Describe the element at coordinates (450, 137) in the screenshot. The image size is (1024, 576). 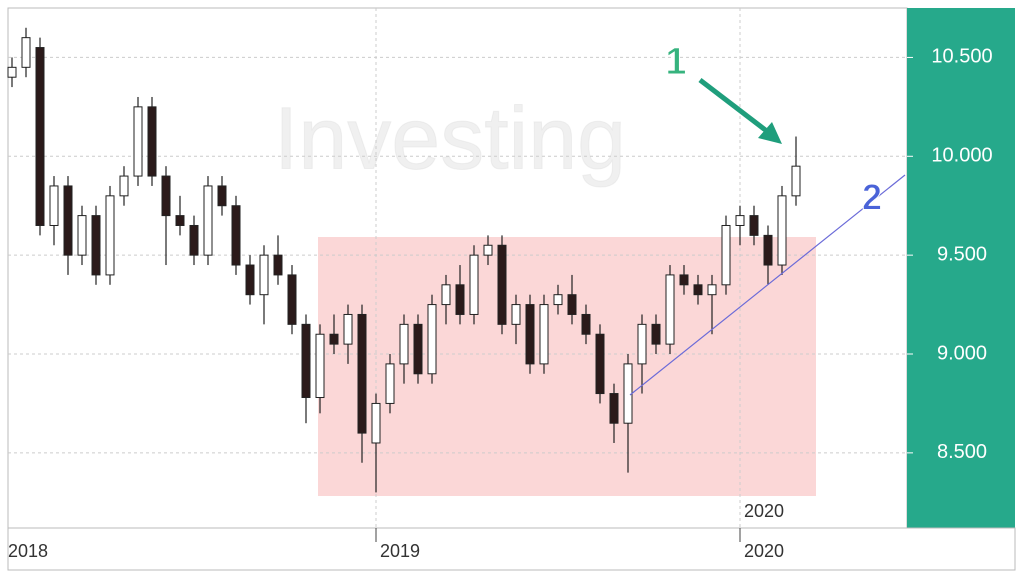
I see `watermark: Investing` at that location.